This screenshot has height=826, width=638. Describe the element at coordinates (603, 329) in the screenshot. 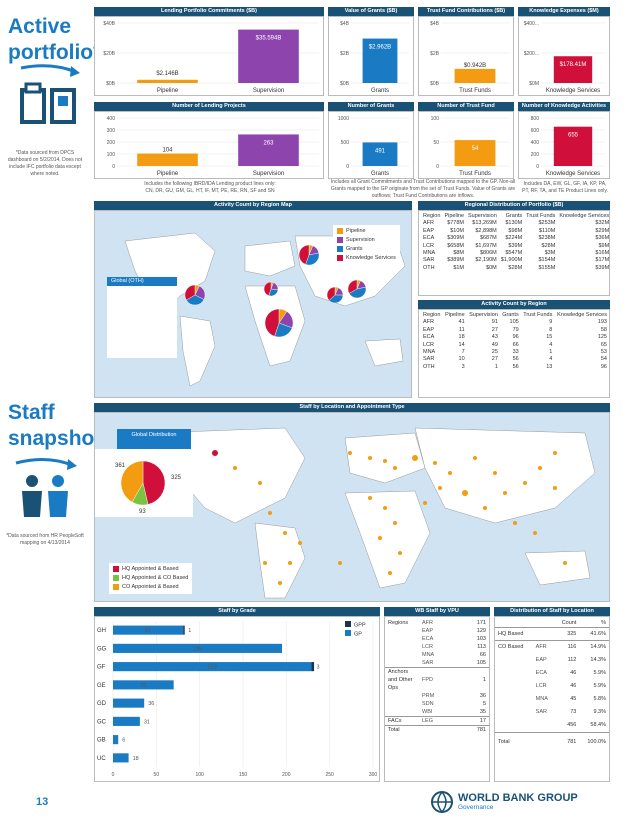

I see `actregion-cell: 58` at that location.